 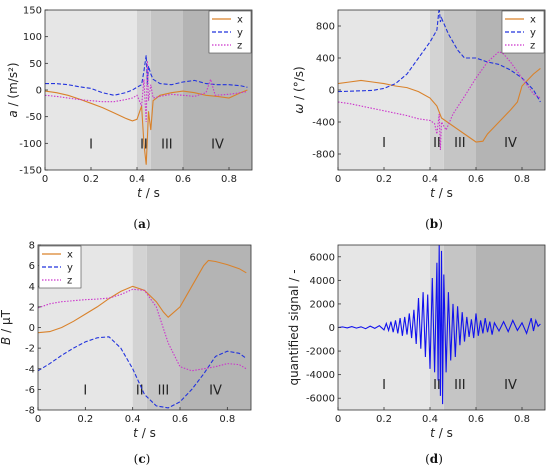 What do you see at coordinates (35, 64) in the screenshot?
I see `y-tick-label: 50` at bounding box center [35, 64].